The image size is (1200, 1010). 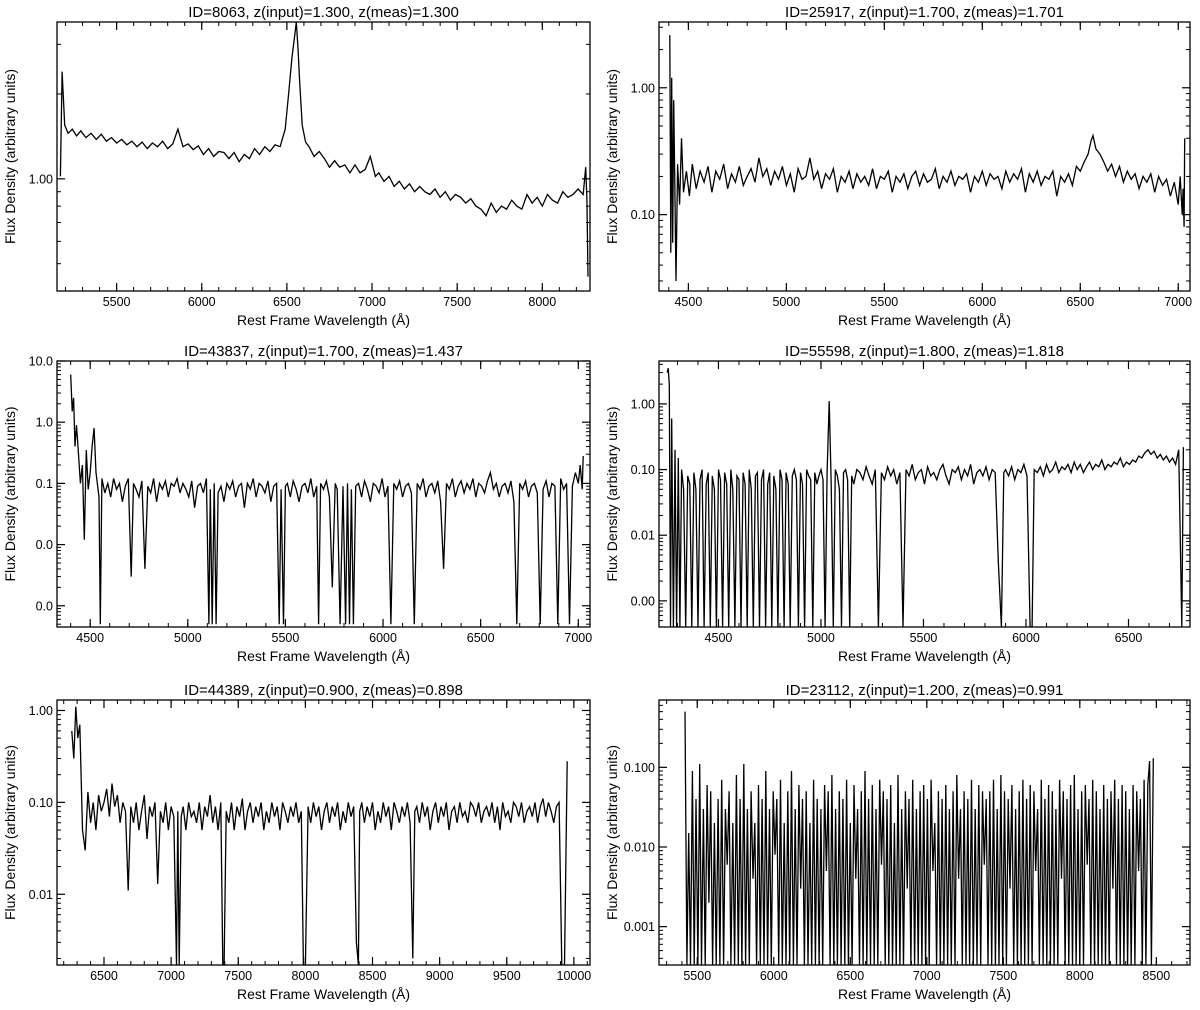 I want to click on y-tick-label: 0.100, so click(x=639, y=768).